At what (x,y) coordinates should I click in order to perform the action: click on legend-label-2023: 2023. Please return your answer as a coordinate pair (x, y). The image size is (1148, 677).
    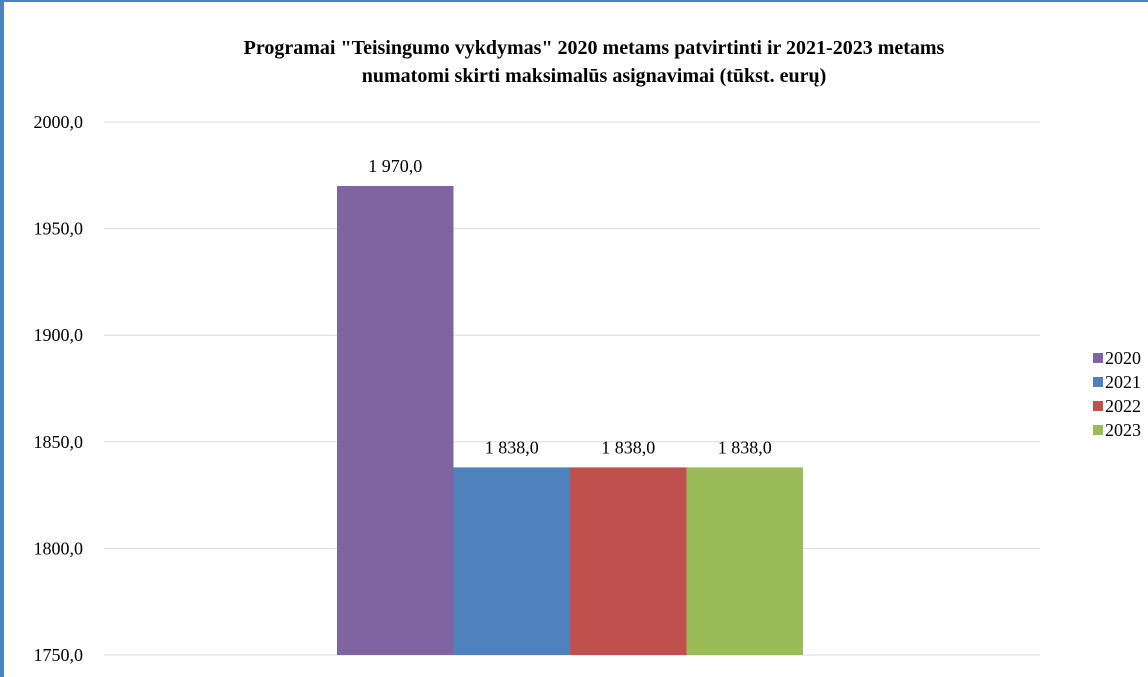
    Looking at the image, I should click on (1123, 430).